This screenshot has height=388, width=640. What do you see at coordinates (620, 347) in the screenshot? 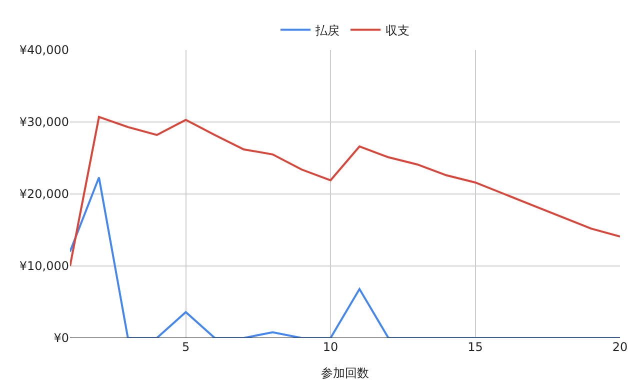
I see `x-tick-label: 20` at bounding box center [620, 347].